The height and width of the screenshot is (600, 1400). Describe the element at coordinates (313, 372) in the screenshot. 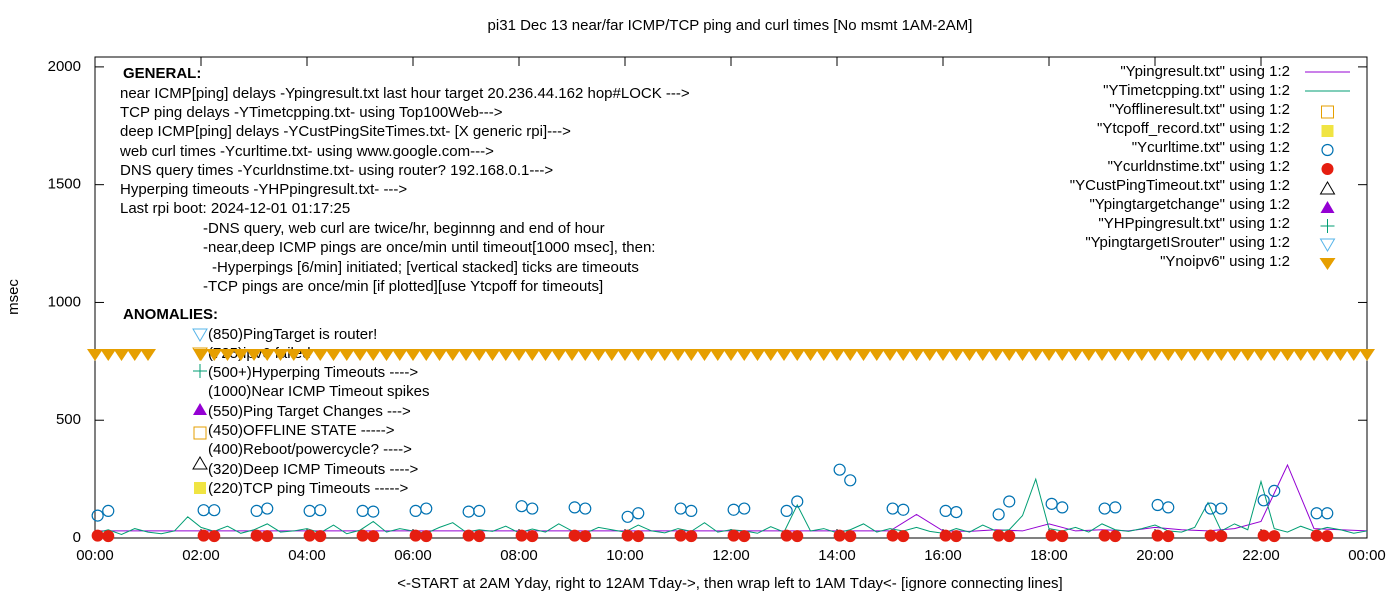

I see `annotation: (500+)Hyperping Timeouts ---->` at that location.